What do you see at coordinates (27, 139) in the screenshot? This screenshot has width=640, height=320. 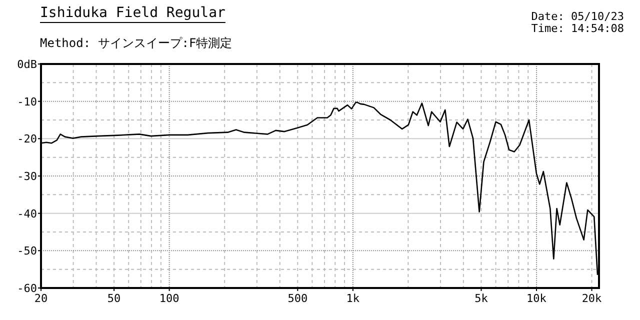 I see `y-tick-label: -20` at bounding box center [27, 139].